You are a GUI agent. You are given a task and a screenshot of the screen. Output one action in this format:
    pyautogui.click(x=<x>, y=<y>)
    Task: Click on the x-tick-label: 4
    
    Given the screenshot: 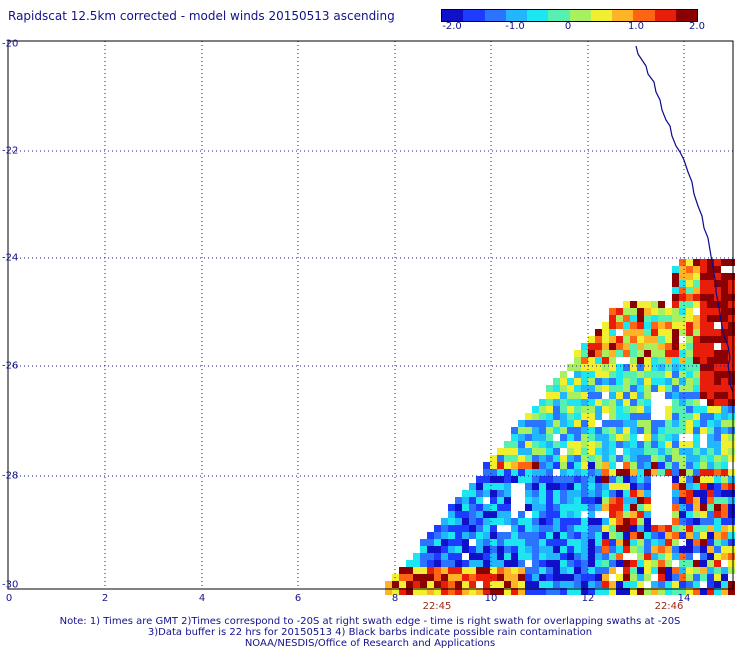 What is the action you would take?
    pyautogui.click(x=202, y=598)
    